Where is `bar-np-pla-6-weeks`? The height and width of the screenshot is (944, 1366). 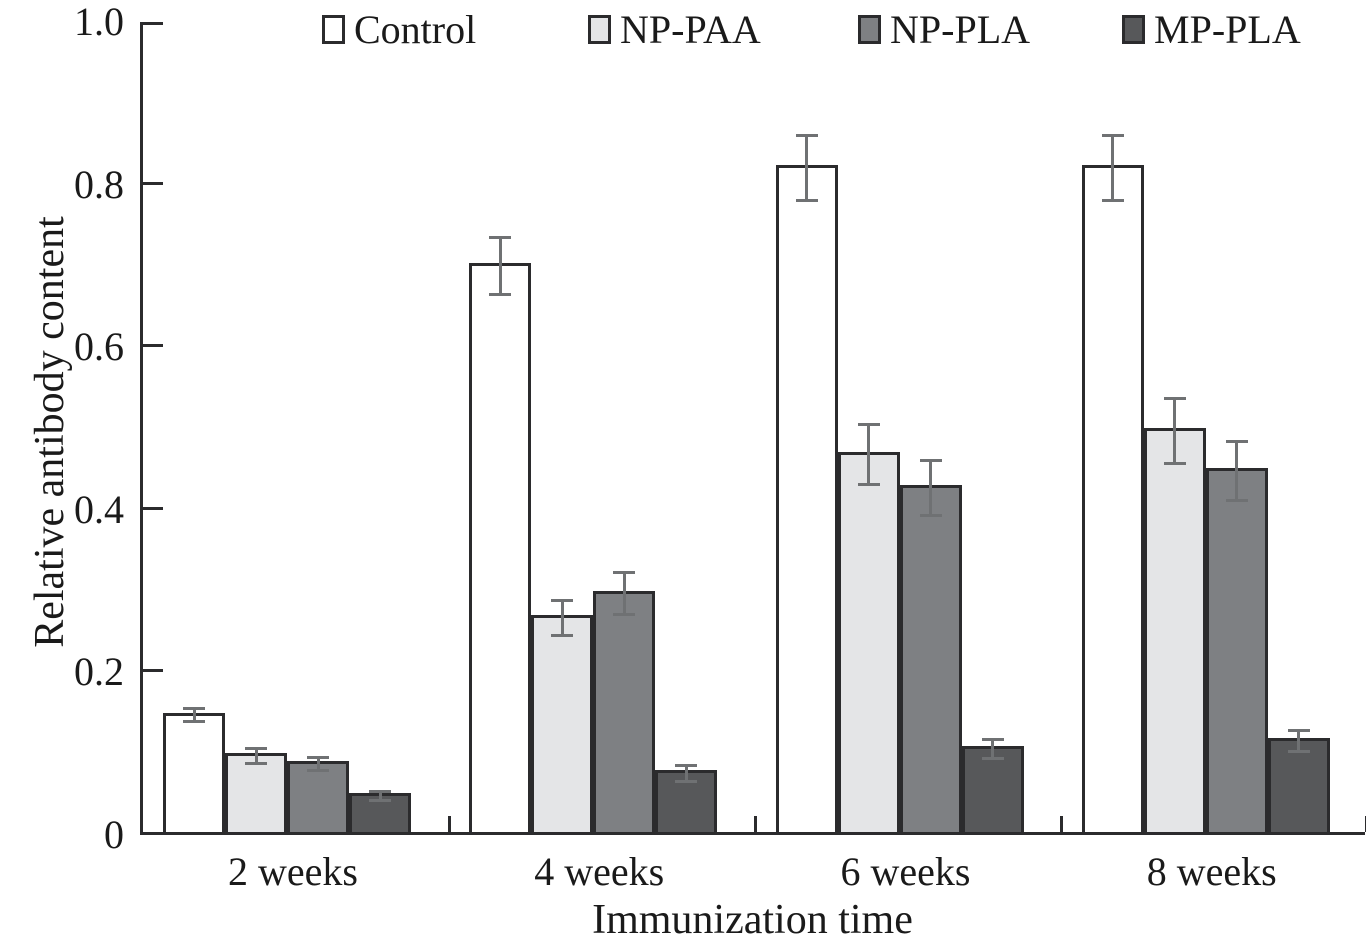
bar-np-pla-6-weeks is located at coordinates (930, 658).